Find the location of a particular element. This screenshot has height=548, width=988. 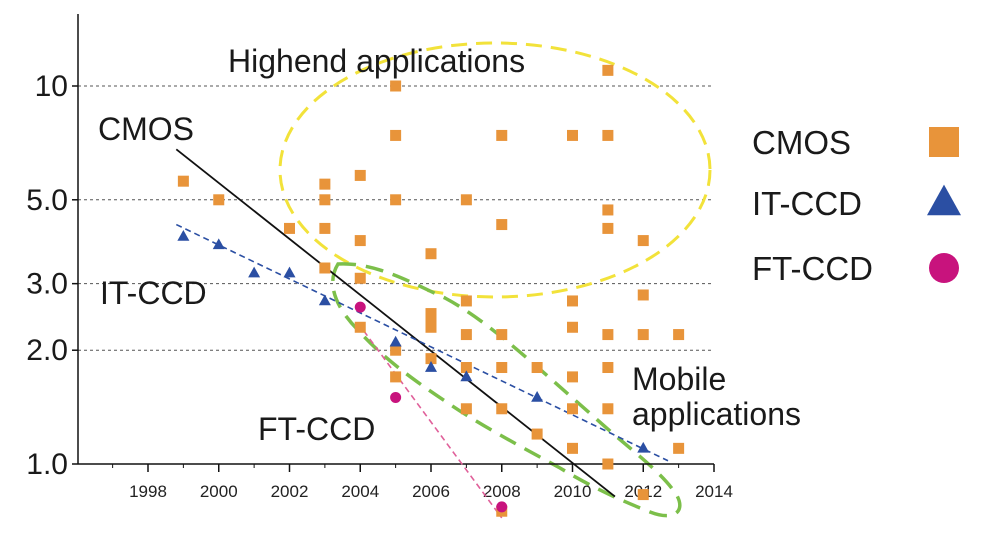

x-tick-label: 2002 is located at coordinates (290, 491).